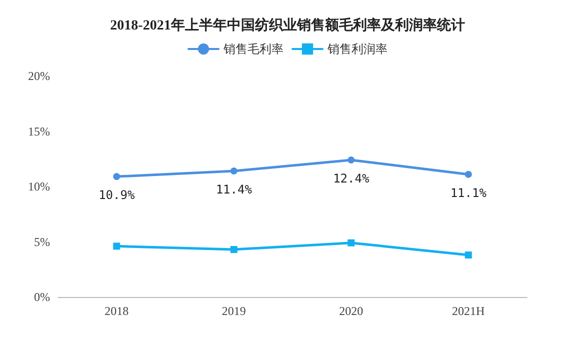 The width and height of the screenshot is (575, 350). What do you see at coordinates (287, 25) in the screenshot?
I see `chart-title: 2018-2021年上半年中国纺织业销售额毛利率及利润率统计` at bounding box center [287, 25].